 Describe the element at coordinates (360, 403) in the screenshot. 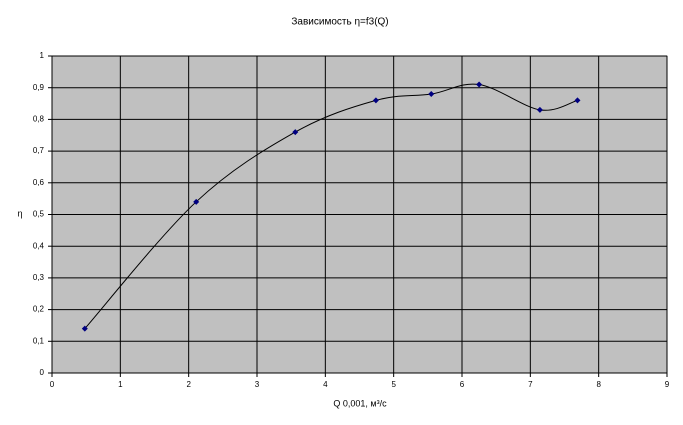

I see `x-axis-label: Q 0,001, м³/с` at that location.